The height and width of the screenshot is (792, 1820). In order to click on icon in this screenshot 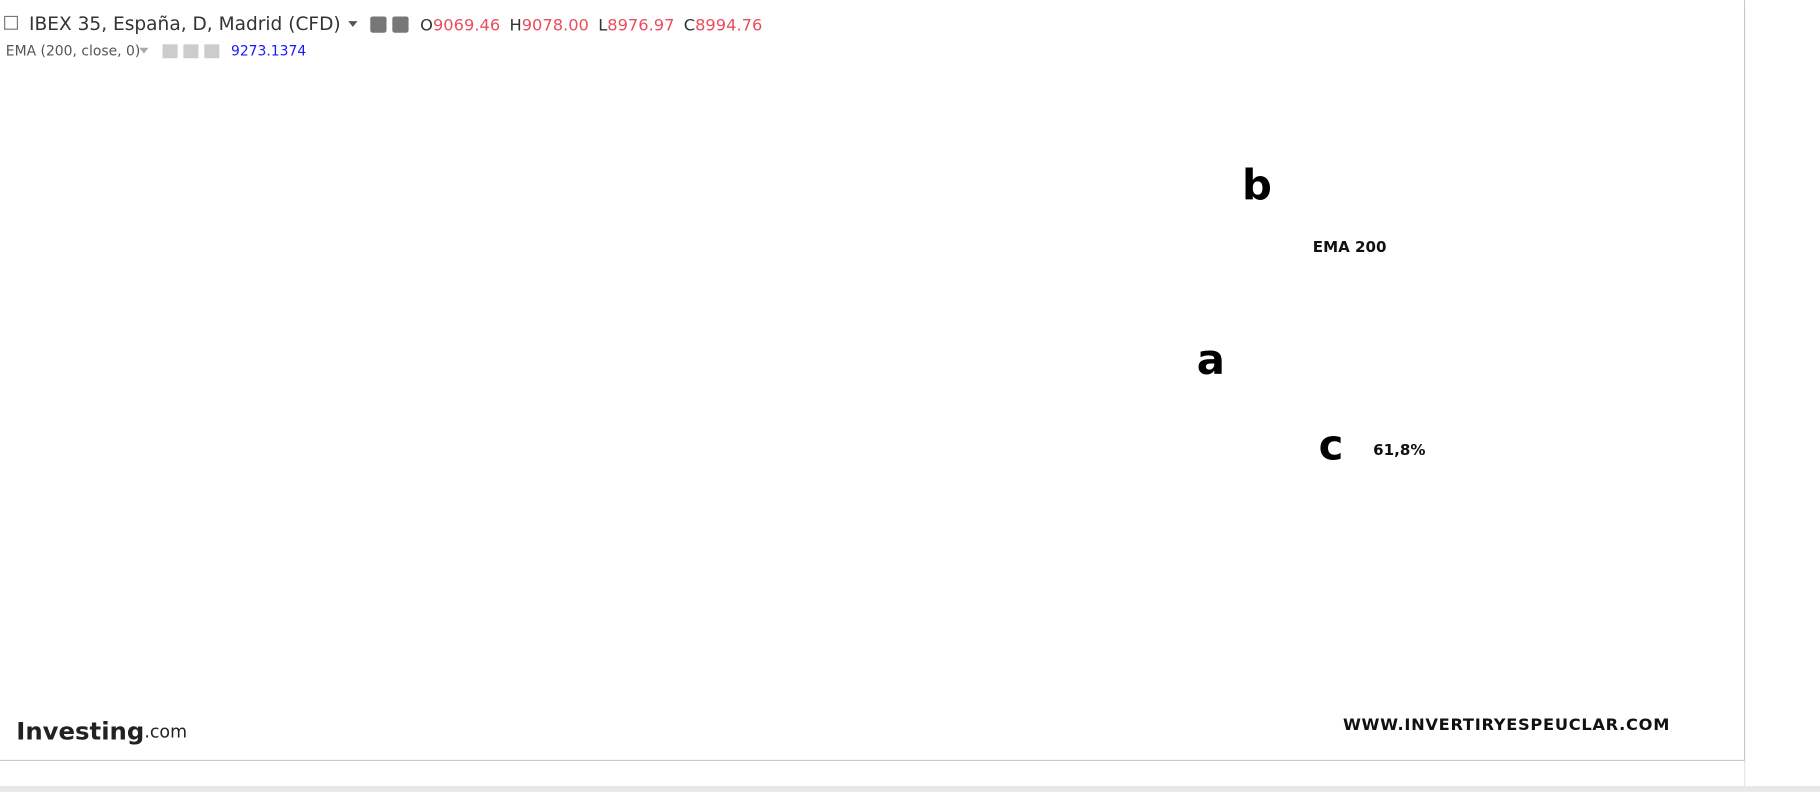, I will do `click(11, 22)`.